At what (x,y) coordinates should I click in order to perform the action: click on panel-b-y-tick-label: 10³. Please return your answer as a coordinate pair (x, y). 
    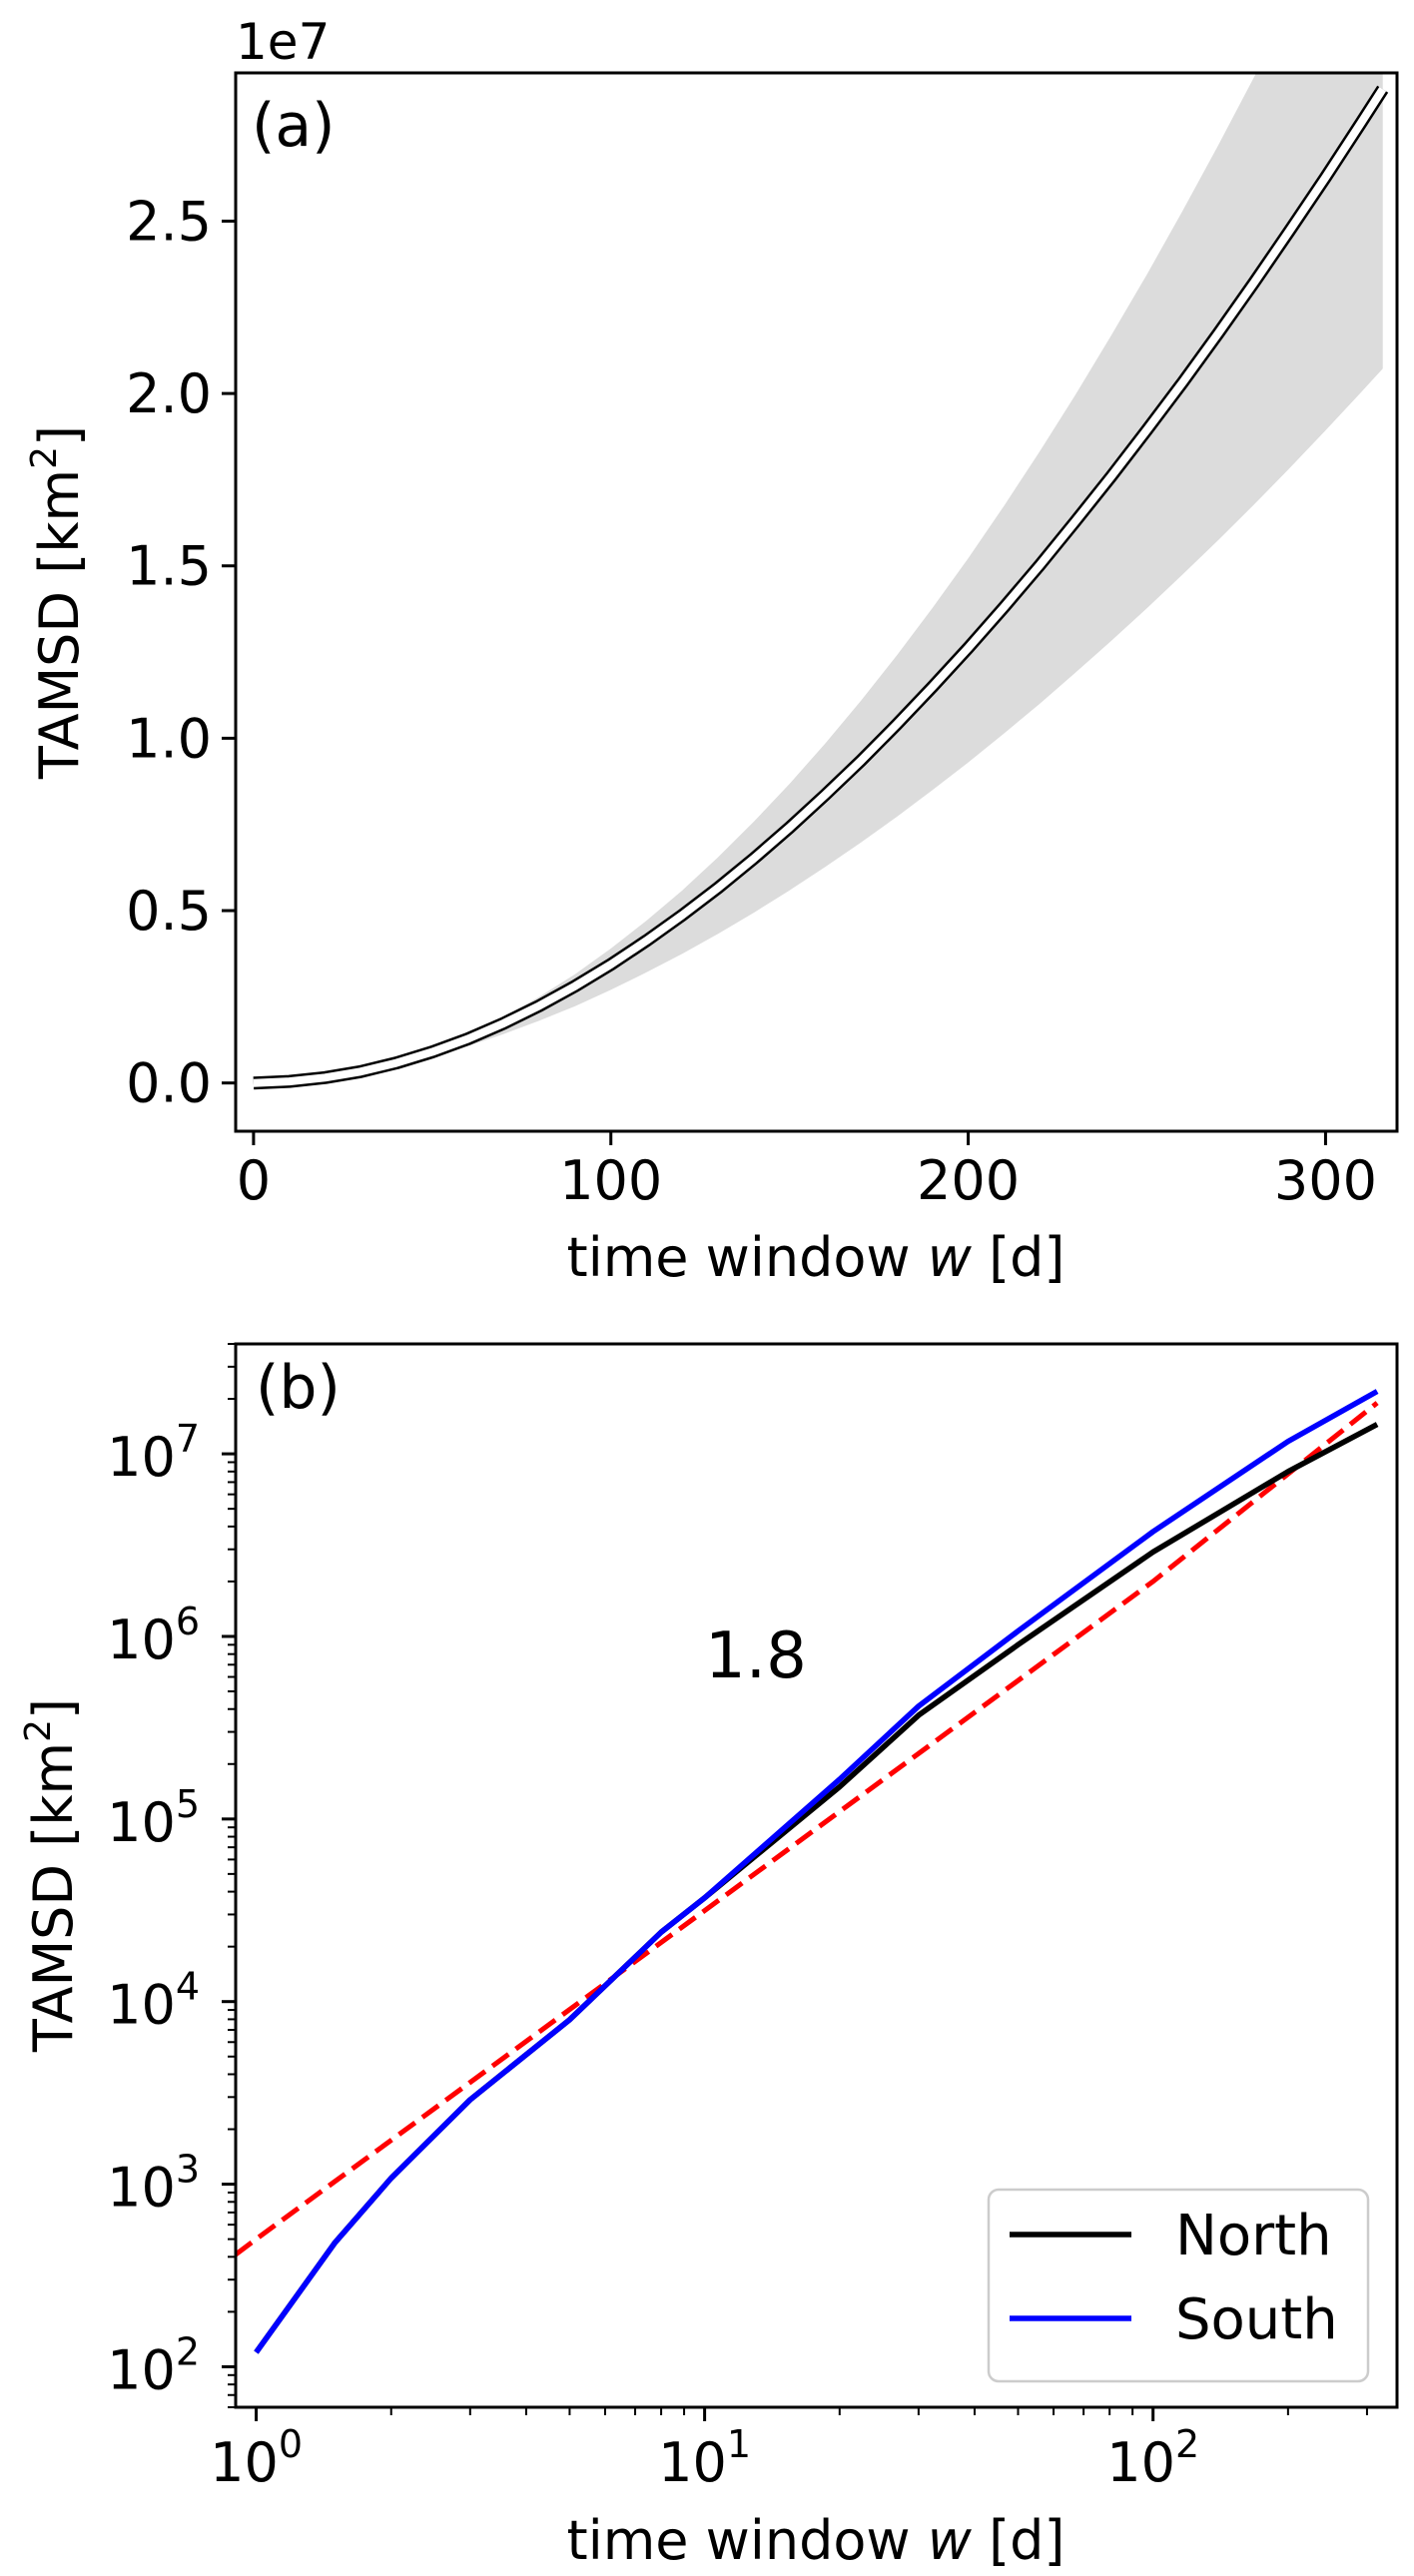
    Looking at the image, I should click on (153, 2184).